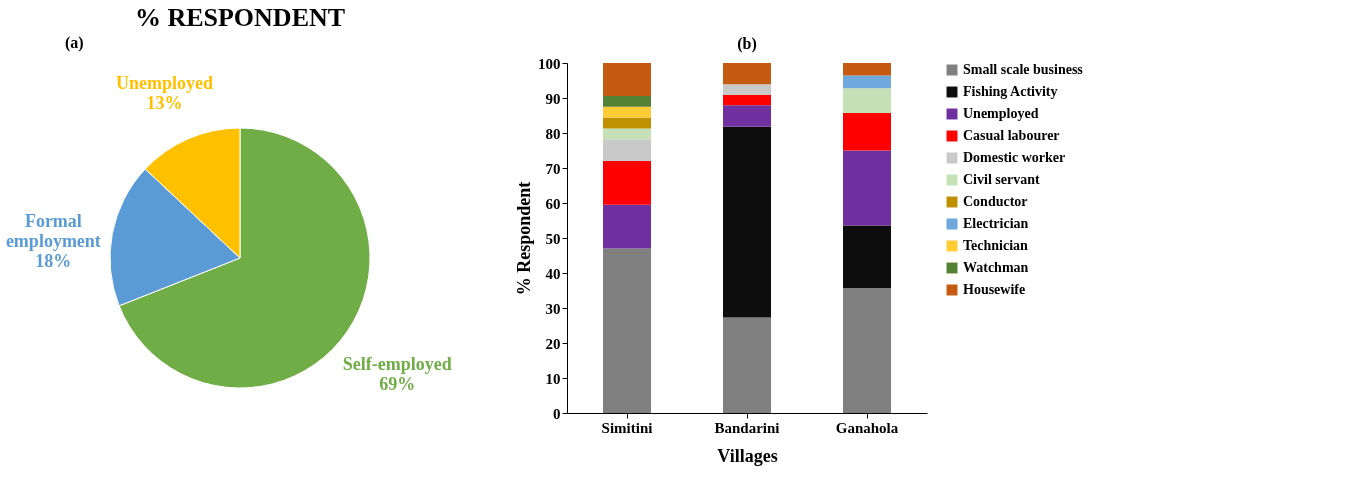  What do you see at coordinates (53, 231) in the screenshot?
I see `slice-label: Formal employment` at bounding box center [53, 231].